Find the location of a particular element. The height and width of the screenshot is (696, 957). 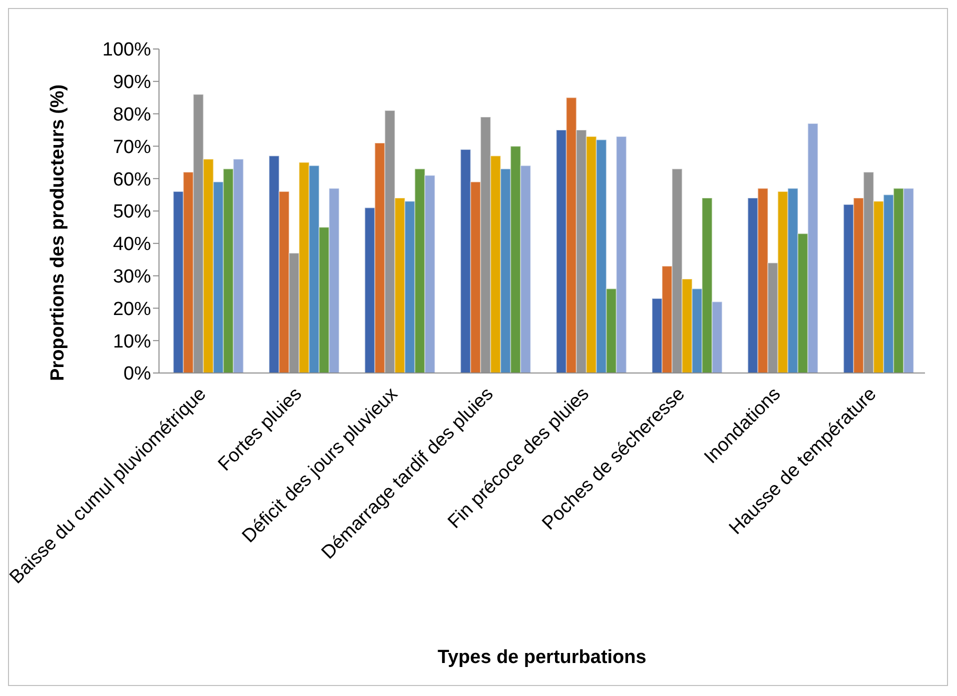

y-tick-label: 90% is located at coordinates (132, 83).